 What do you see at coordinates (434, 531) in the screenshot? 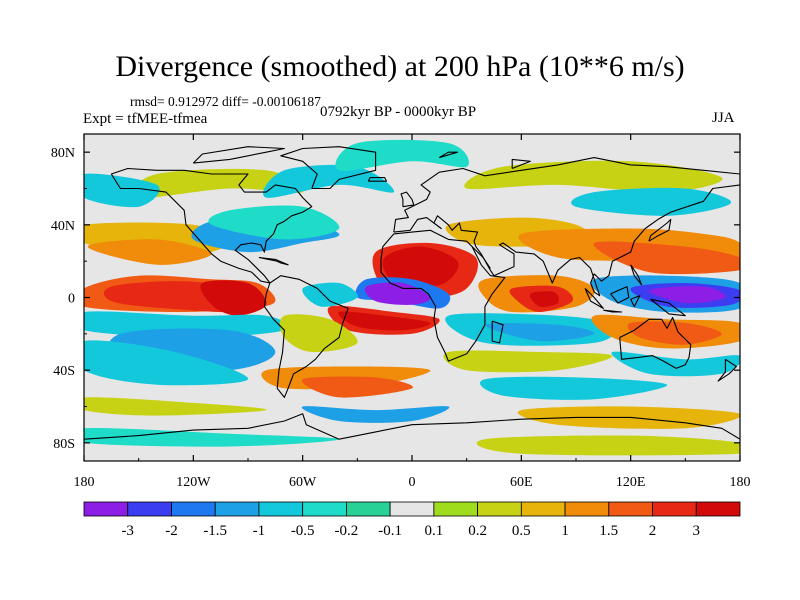
I see `colorbar-label: 0.1` at bounding box center [434, 531].